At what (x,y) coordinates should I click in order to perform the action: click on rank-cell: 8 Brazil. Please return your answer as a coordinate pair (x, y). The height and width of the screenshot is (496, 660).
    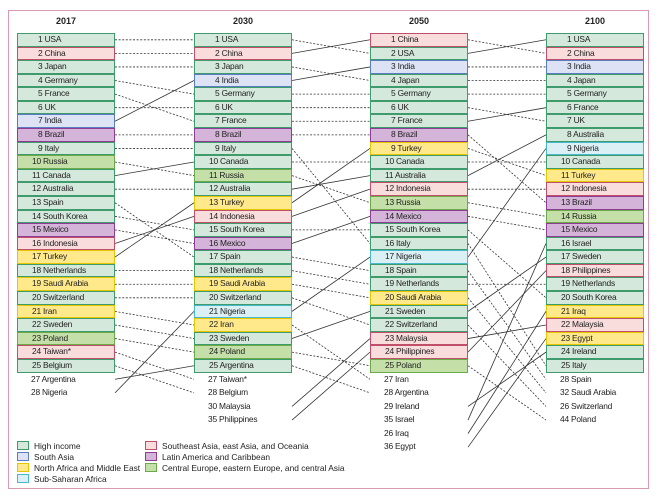
    Looking at the image, I should click on (243, 135).